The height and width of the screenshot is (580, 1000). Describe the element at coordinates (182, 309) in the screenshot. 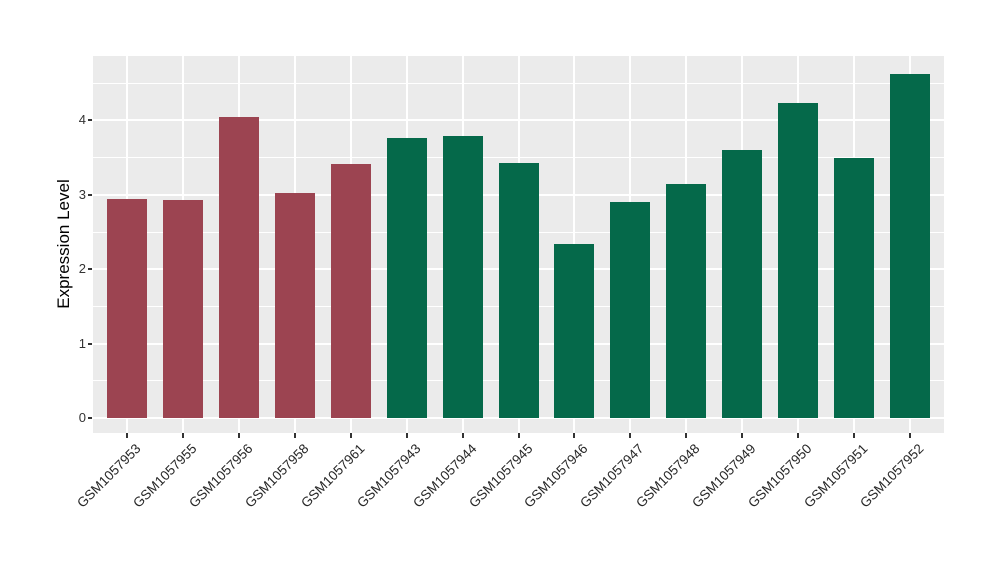

I see `bar-GSM1057955` at that location.